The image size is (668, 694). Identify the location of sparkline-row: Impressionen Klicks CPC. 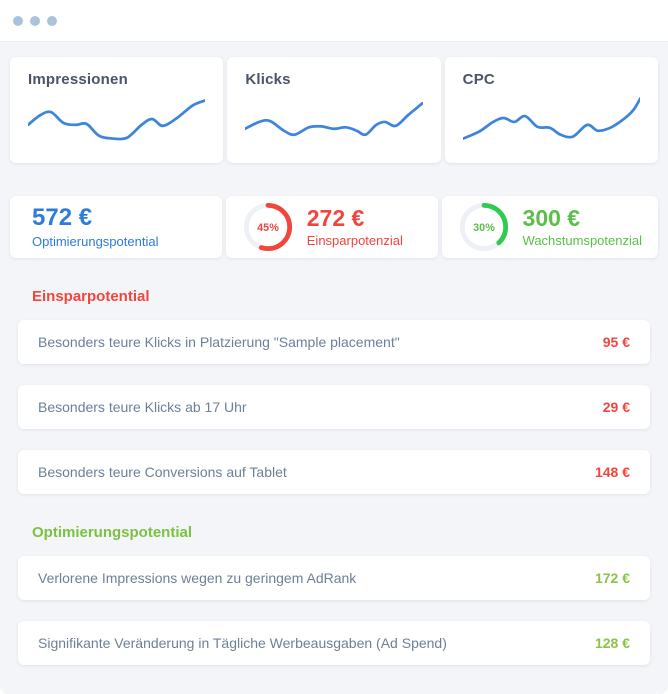
(334, 110).